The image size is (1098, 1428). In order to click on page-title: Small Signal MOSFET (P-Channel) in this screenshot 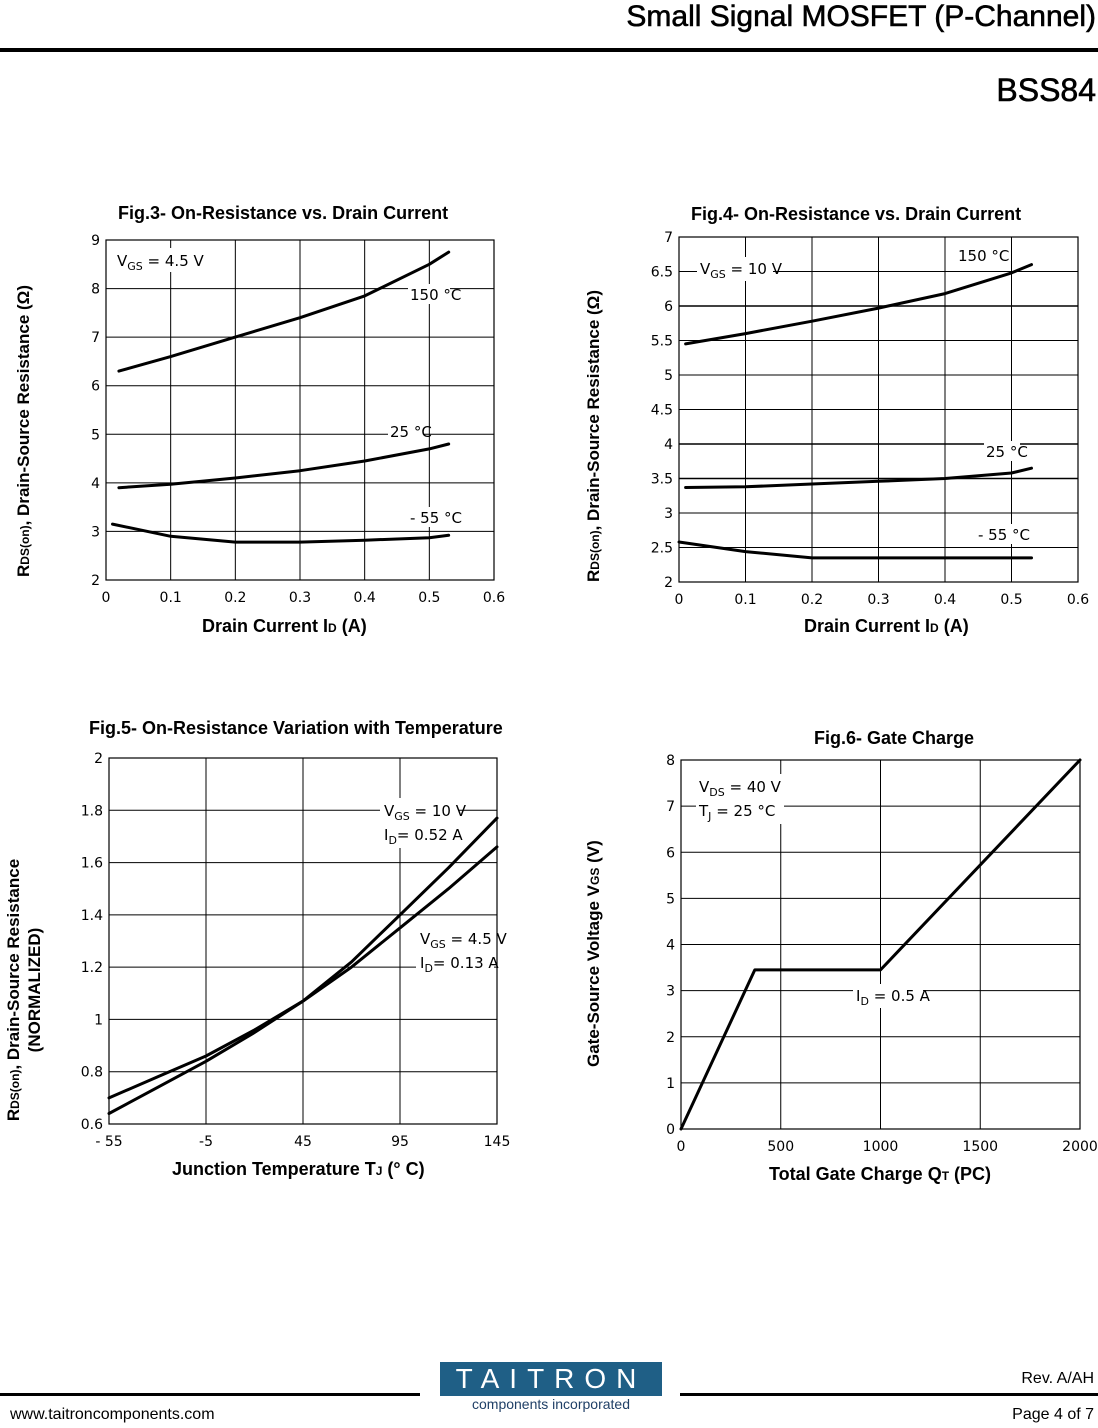, I will do `click(861, 16)`.